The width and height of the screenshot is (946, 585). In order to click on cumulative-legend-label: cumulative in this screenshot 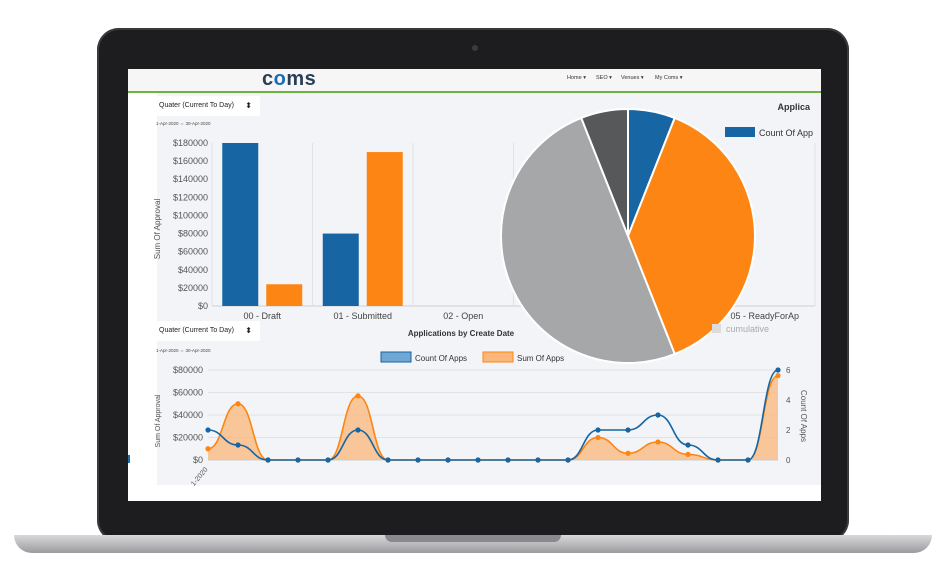, I will do `click(747, 329)`.